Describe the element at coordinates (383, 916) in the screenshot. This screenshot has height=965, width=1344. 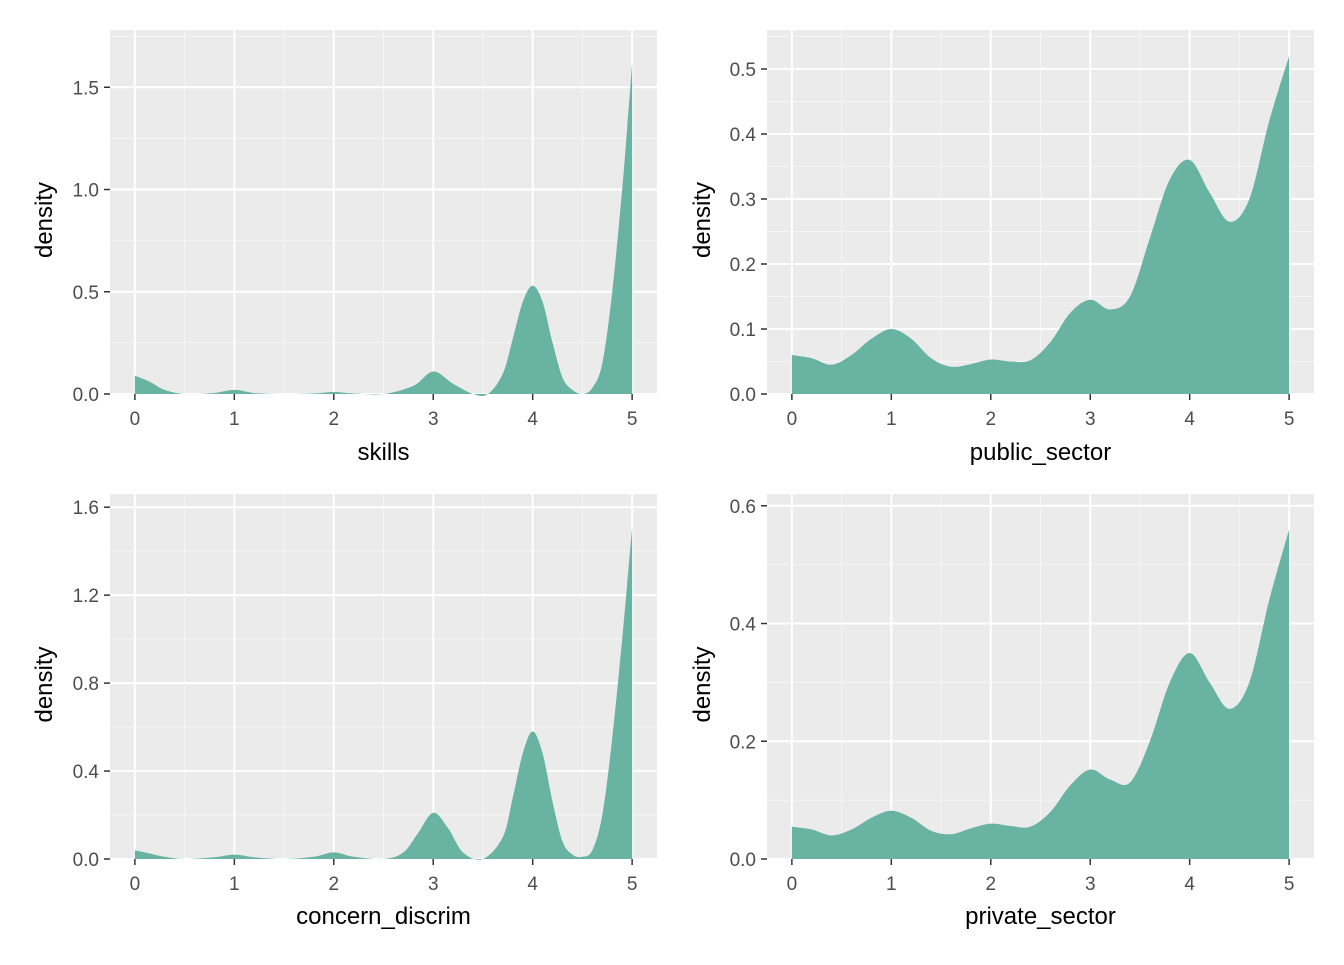
I see `x-axis-title: concern_discrim` at that location.